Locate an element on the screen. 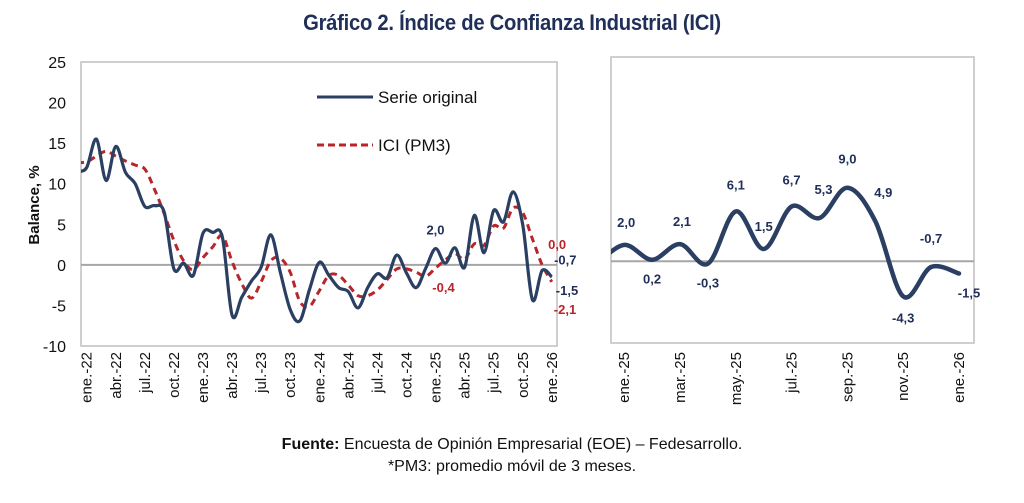 The width and height of the screenshot is (1024, 503). x-tick-label: may.-25 is located at coordinates (736, 378).